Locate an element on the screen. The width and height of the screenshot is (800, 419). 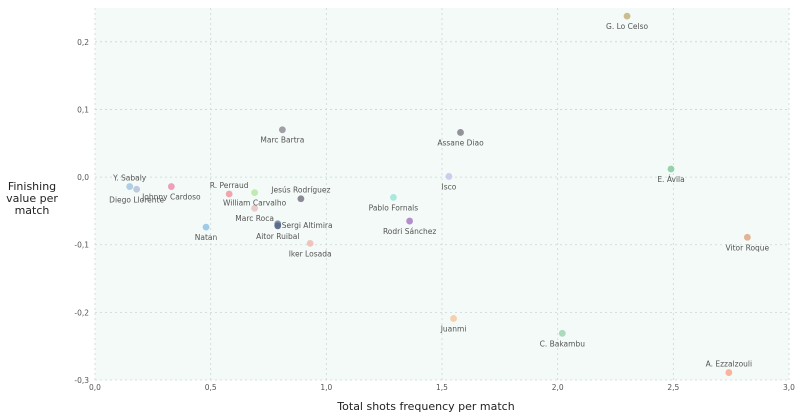
point-label: Iker Losada is located at coordinates (310, 253).